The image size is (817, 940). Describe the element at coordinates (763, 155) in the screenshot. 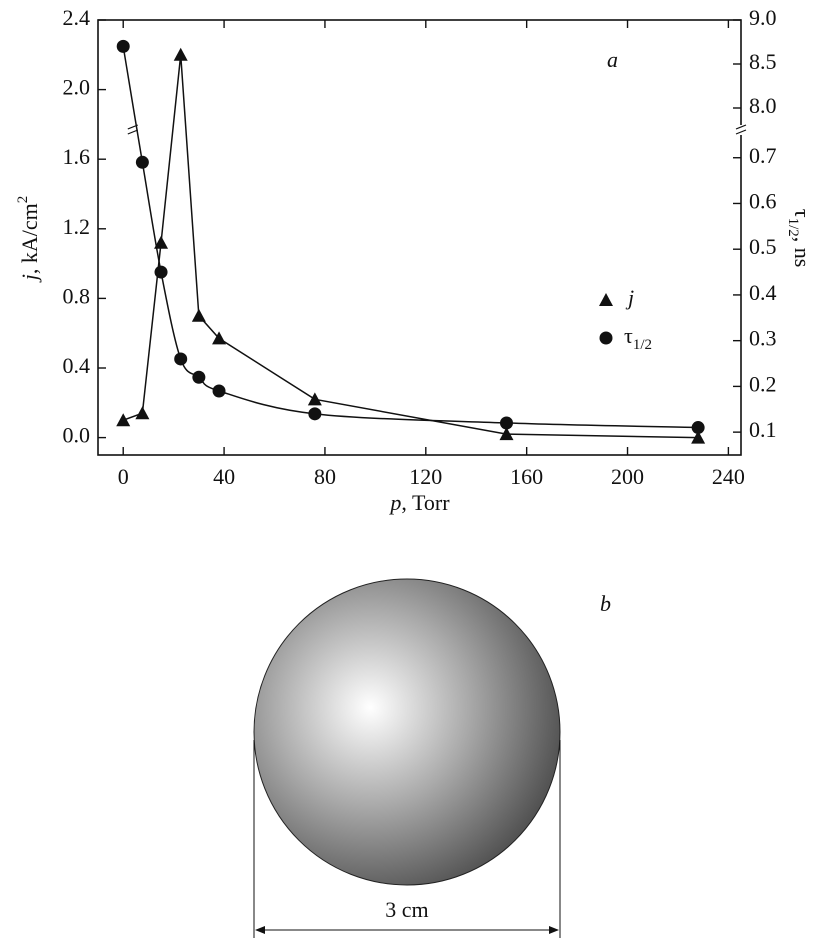

I see `y2-tick-label: 0.7` at that location.